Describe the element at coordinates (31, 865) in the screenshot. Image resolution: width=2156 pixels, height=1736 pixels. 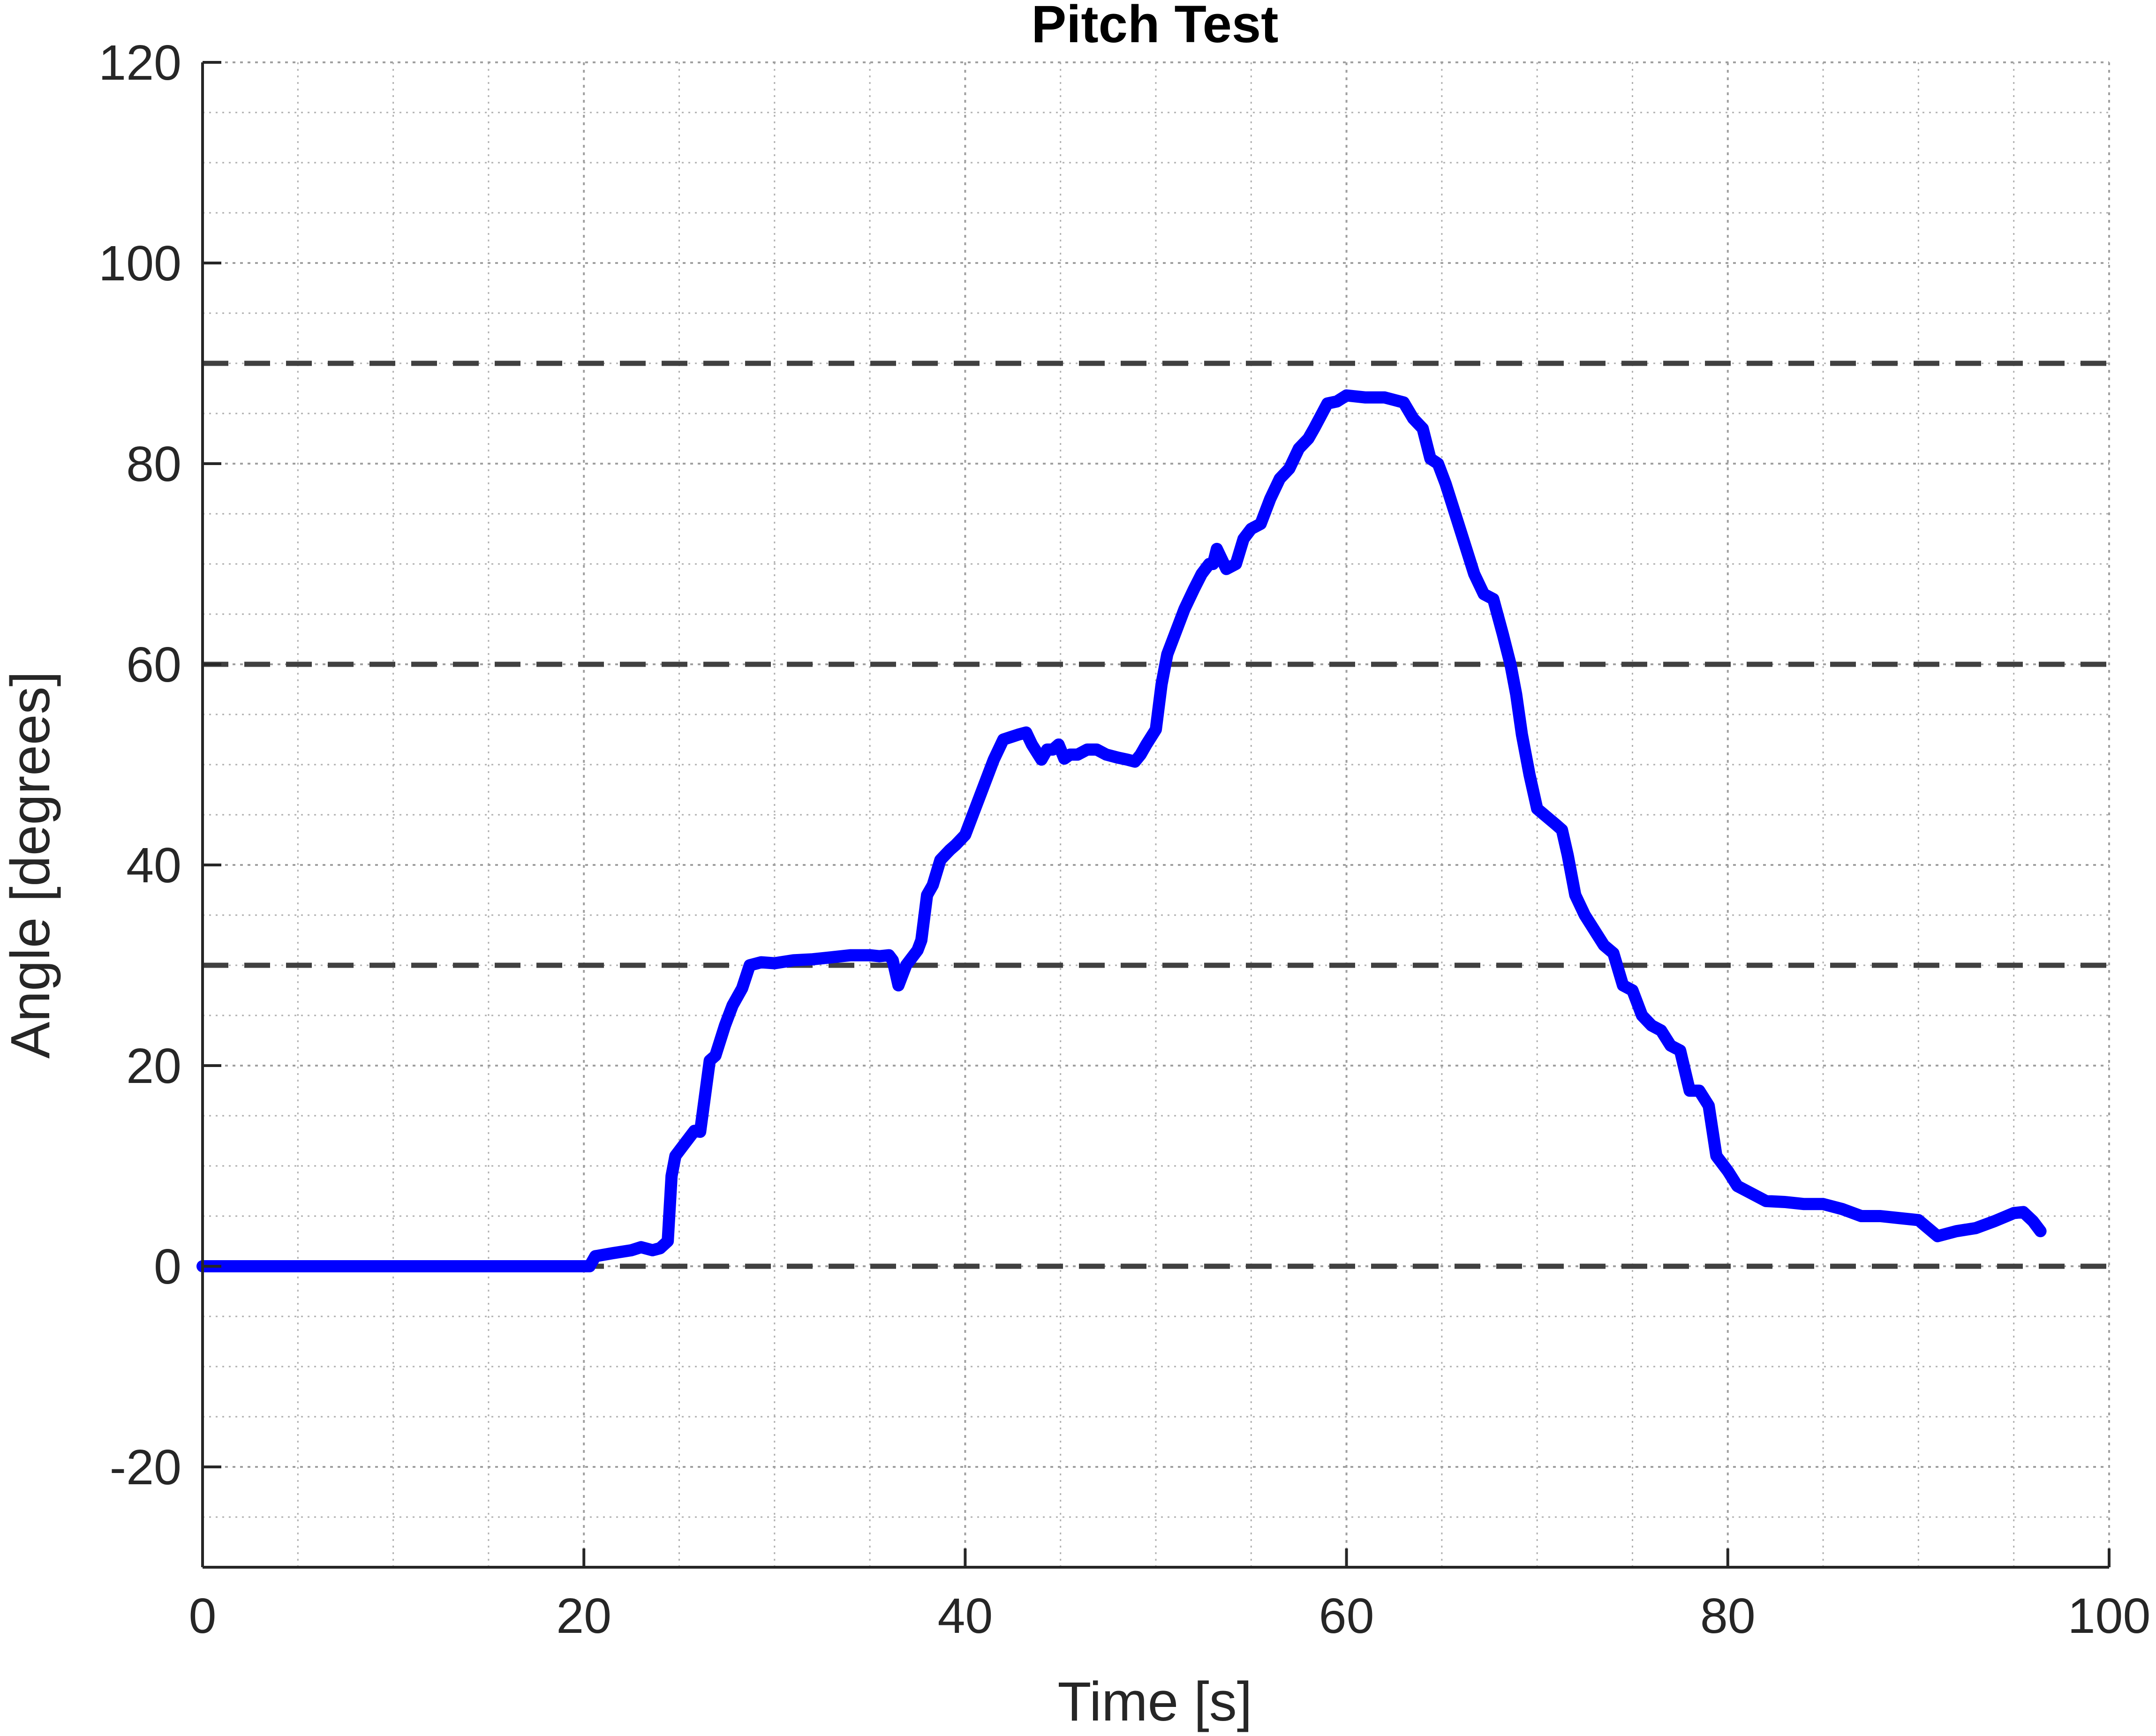
I see `y-axis-label: Angle [degrees]` at that location.